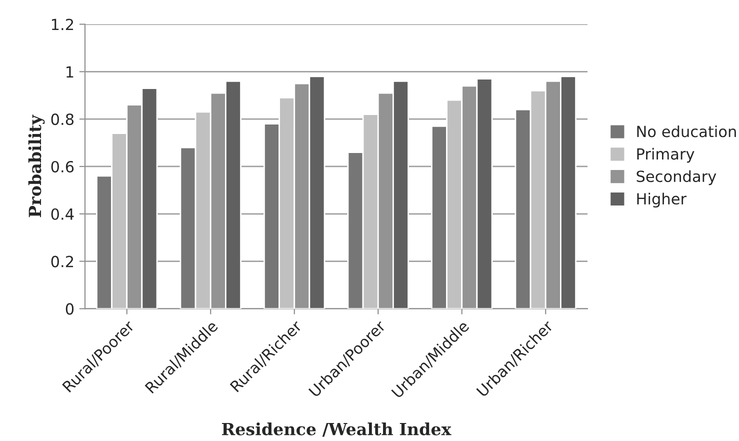  What do you see at coordinates (62, 166) in the screenshot?
I see `y-tick-label: 0.6` at bounding box center [62, 166].